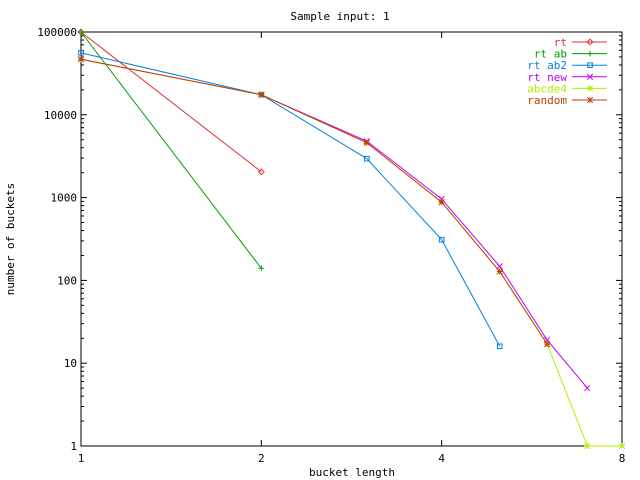 The image size is (640, 480). What do you see at coordinates (547, 77) in the screenshot?
I see `legend-label: rt new` at bounding box center [547, 77].